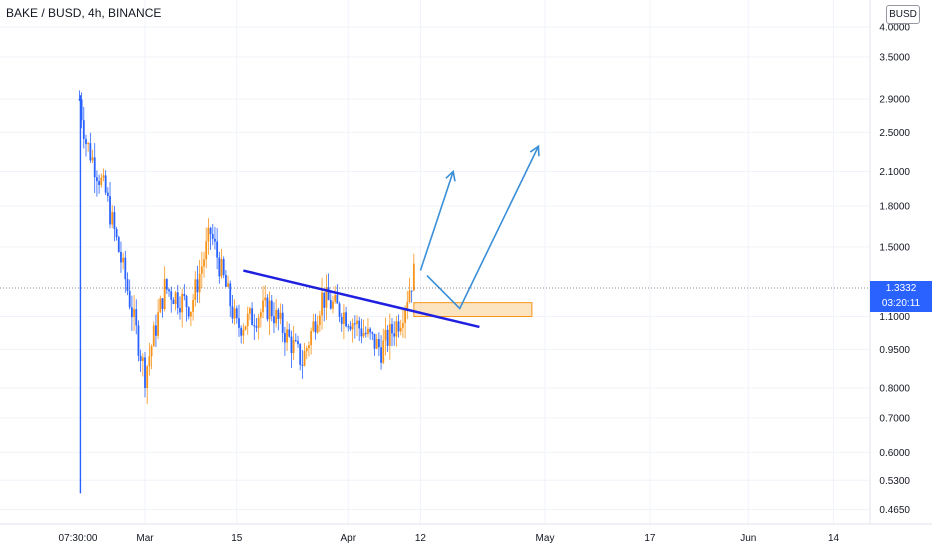  What do you see at coordinates (84, 13) in the screenshot?
I see `chart-title: BAKE / BUSD, 4h, BINANCE` at bounding box center [84, 13].